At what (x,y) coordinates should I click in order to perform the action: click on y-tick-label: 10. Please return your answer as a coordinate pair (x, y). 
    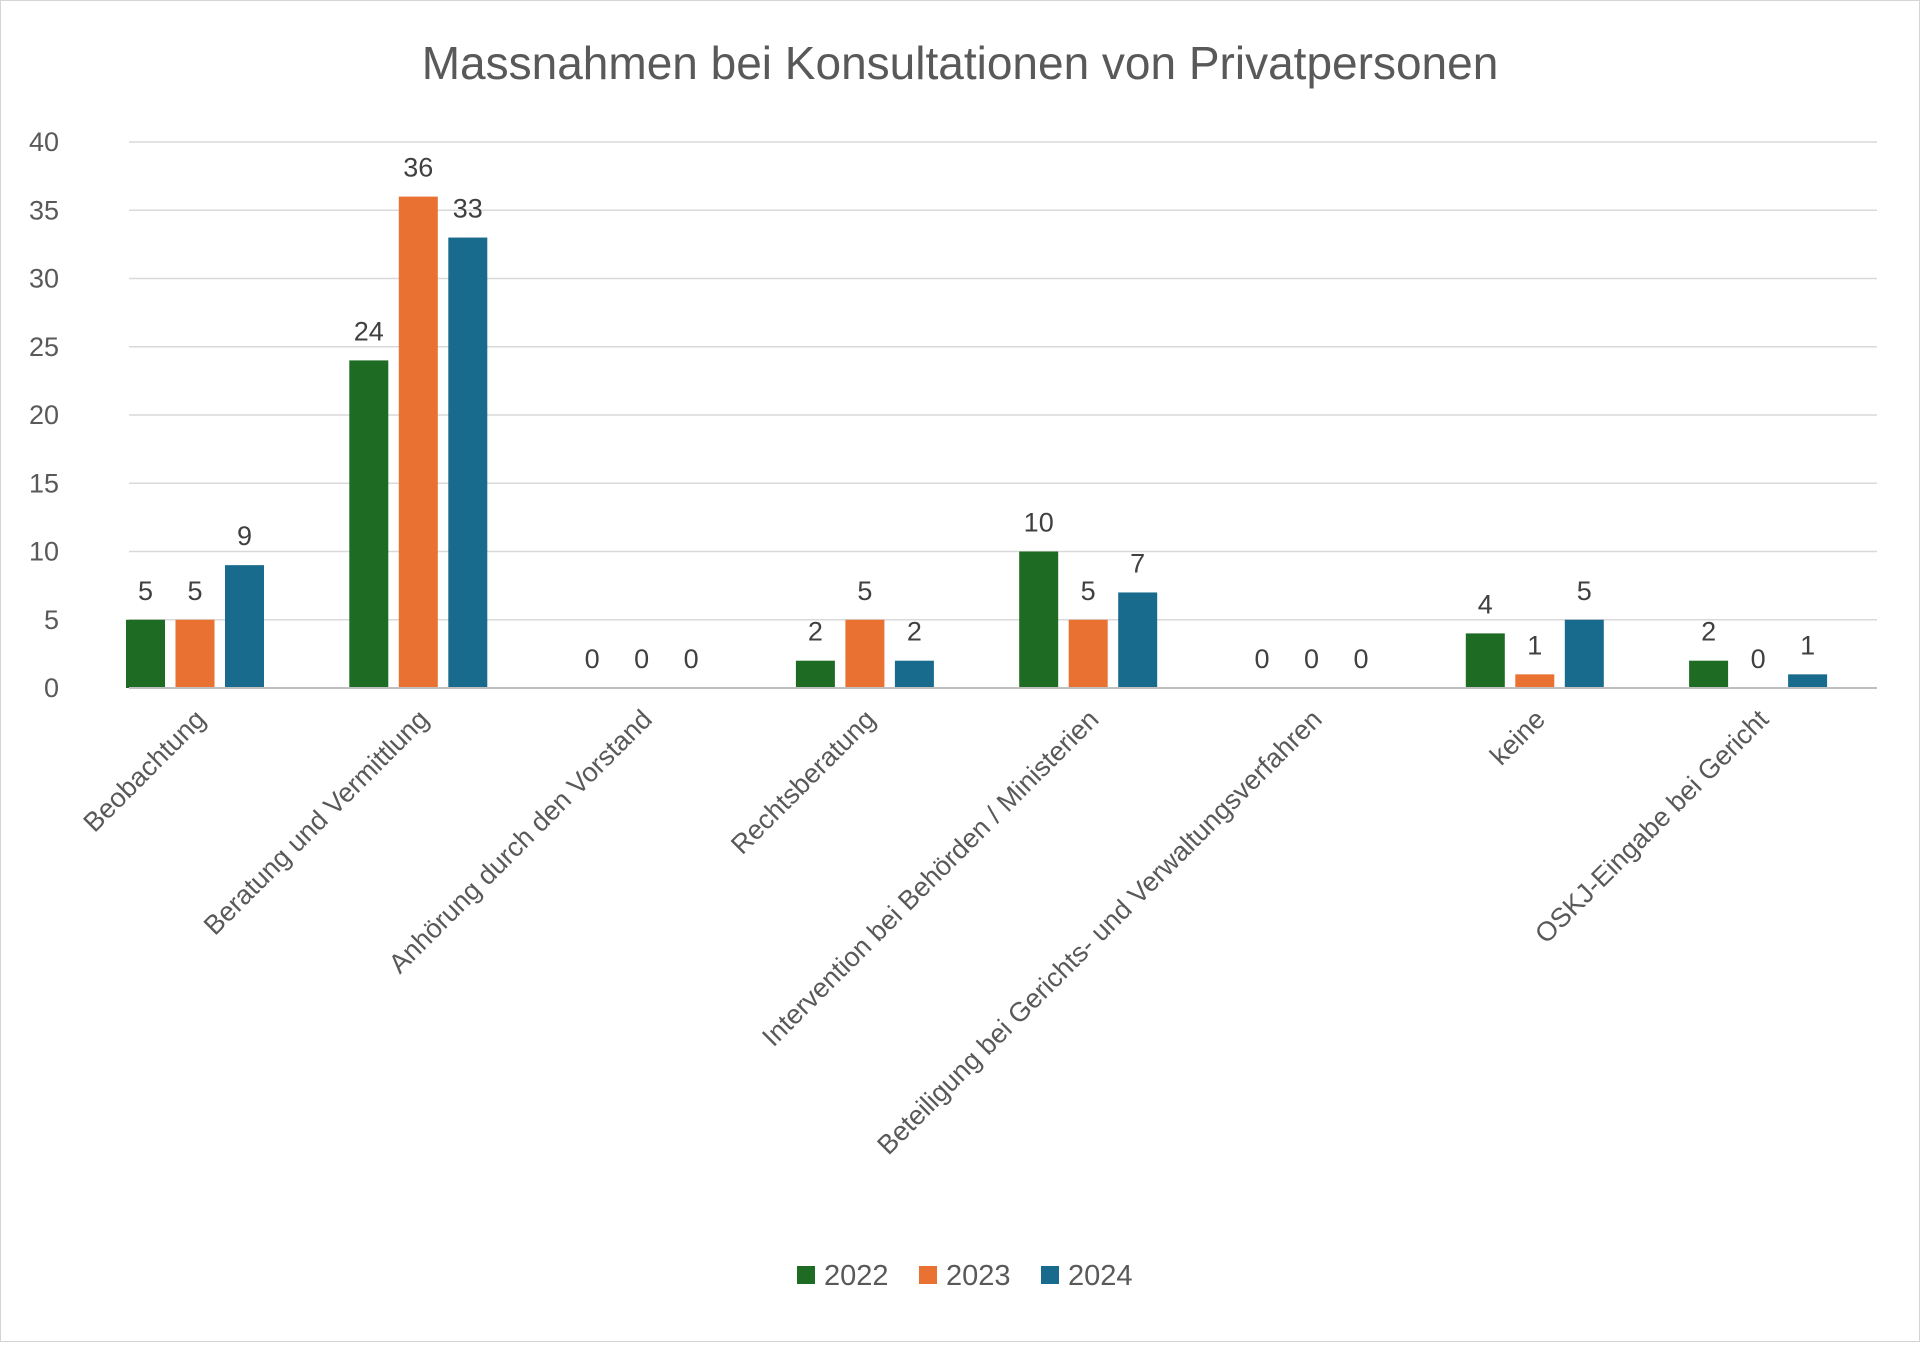
    Looking at the image, I should click on (44, 552).